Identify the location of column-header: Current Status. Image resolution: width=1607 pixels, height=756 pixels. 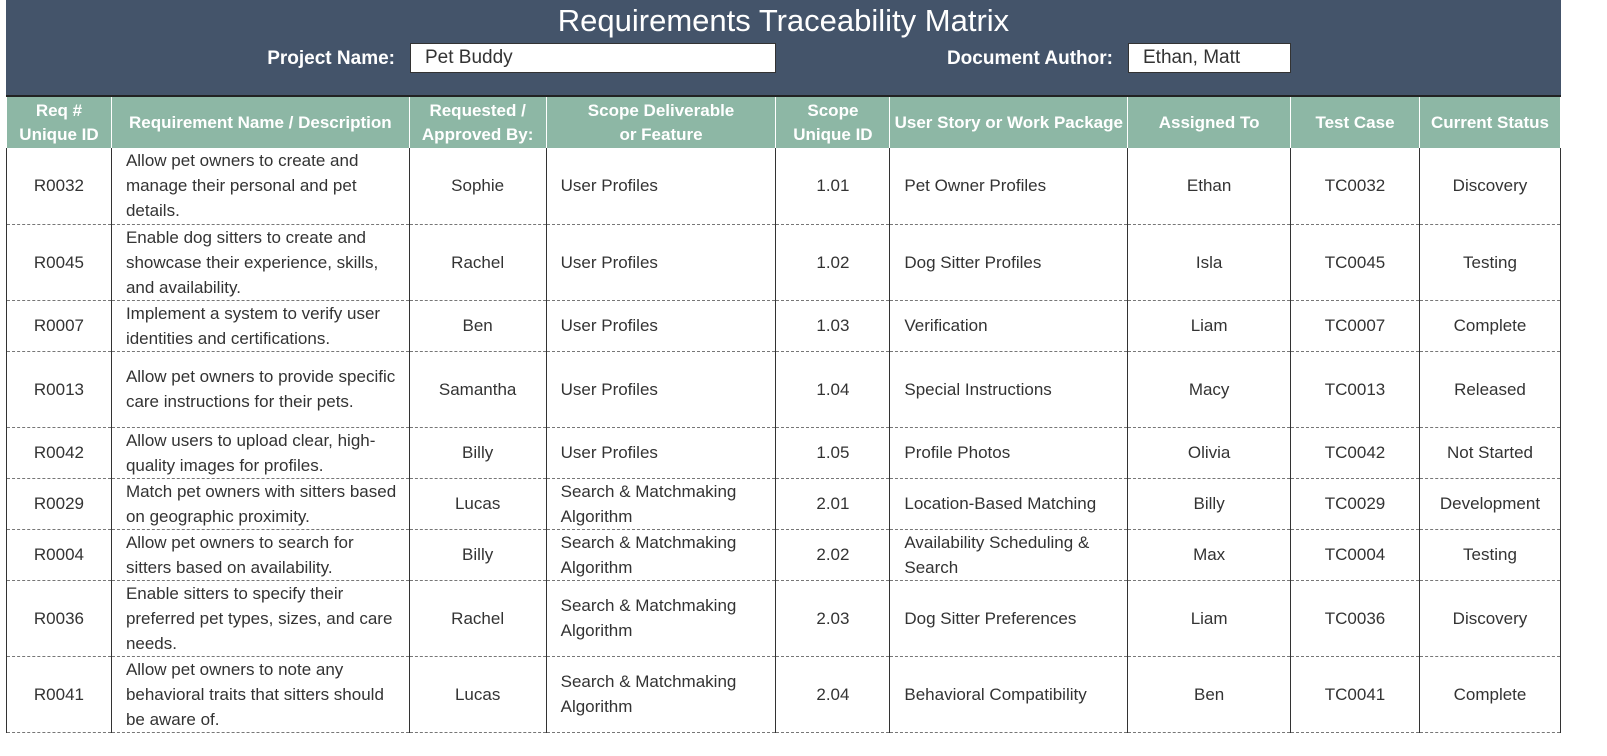
(1489, 122).